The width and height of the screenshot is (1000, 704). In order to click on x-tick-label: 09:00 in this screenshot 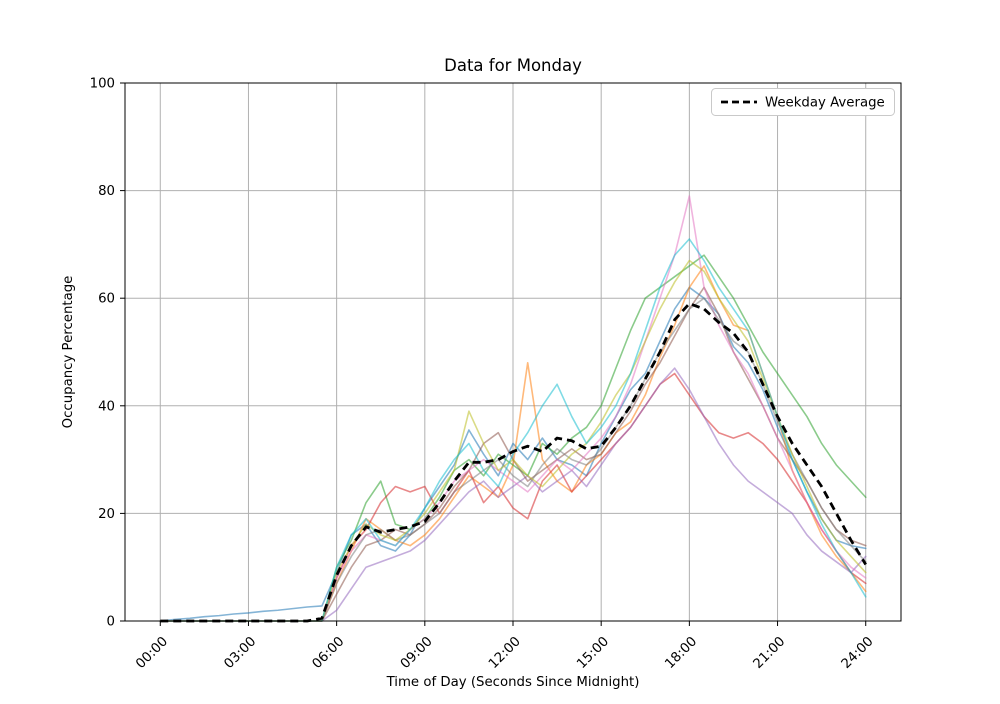, I will do `click(417, 653)`.